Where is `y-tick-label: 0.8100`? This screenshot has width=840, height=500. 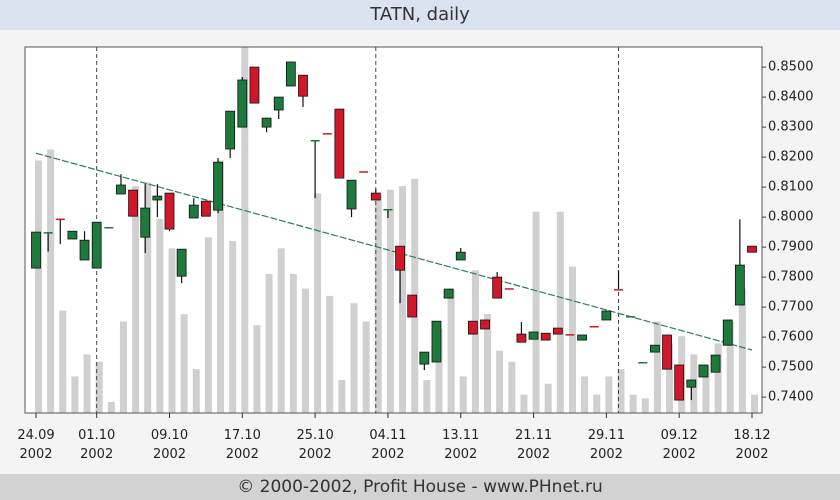
y-tick-label: 0.8100 is located at coordinates (791, 187).